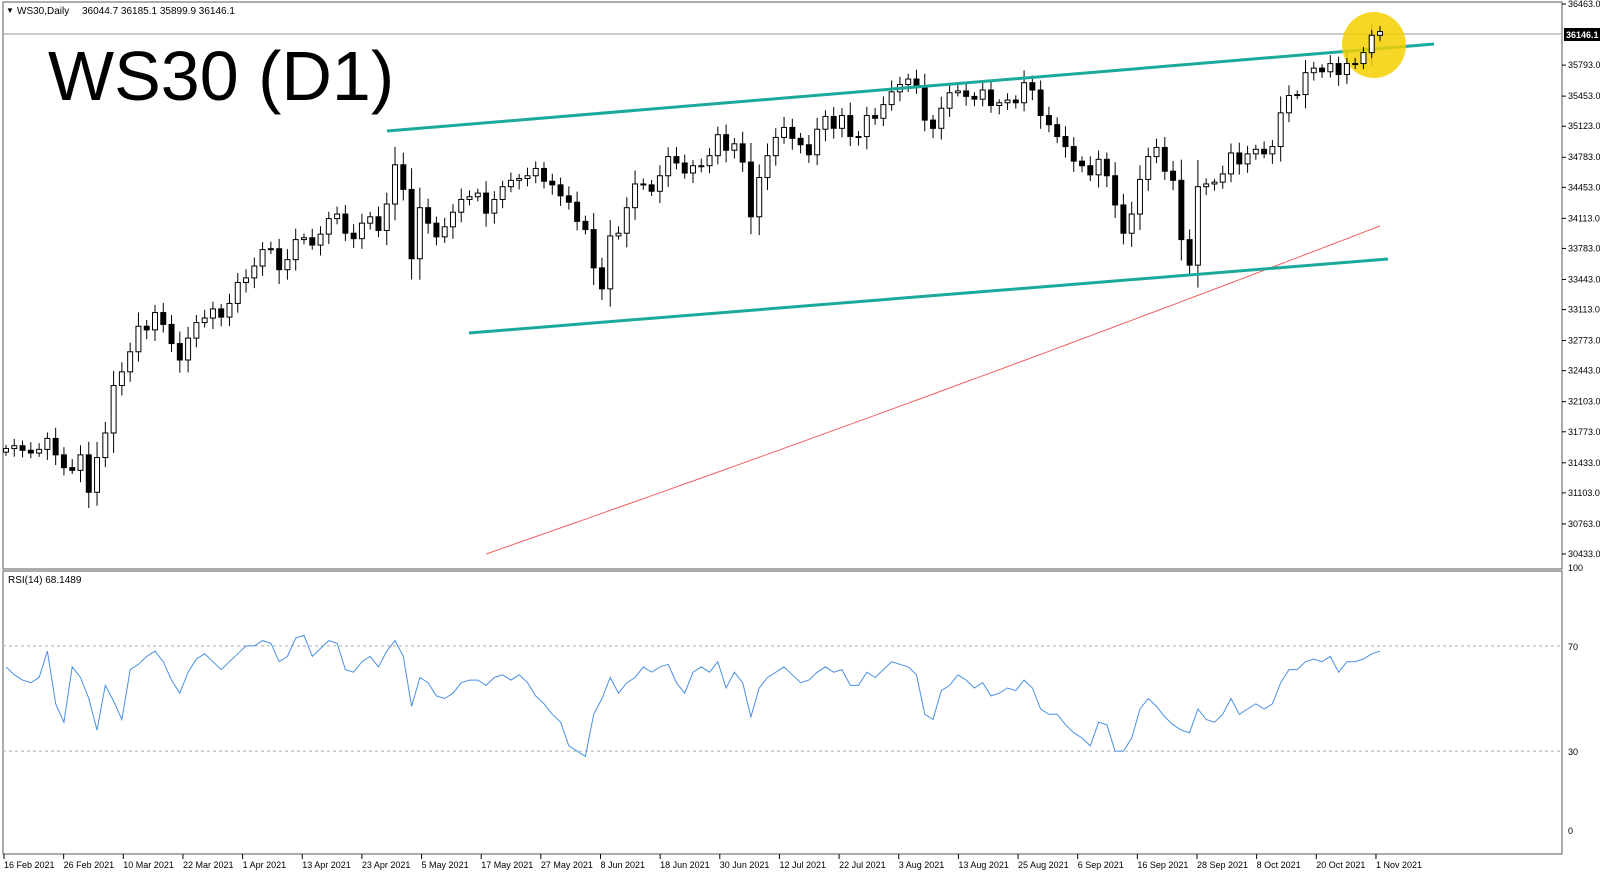  Describe the element at coordinates (802, 865) in the screenshot. I see `date-tick-label: 12 Jul 2021` at that location.